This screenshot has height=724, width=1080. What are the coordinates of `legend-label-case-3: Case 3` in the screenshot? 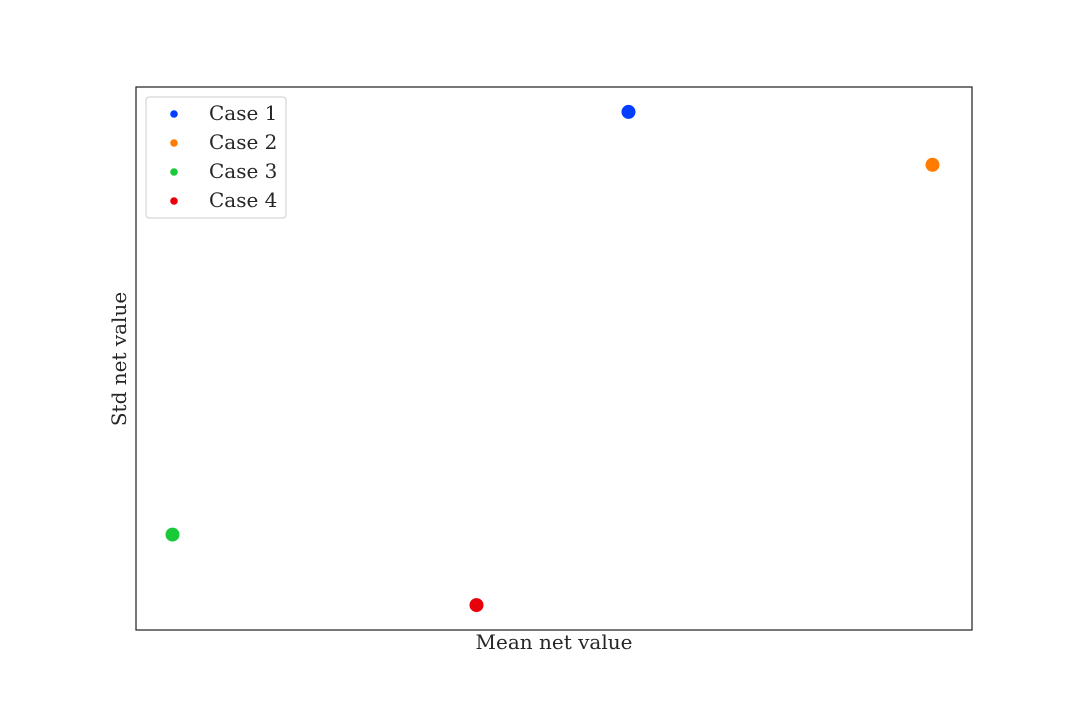 It's located at (243, 171).